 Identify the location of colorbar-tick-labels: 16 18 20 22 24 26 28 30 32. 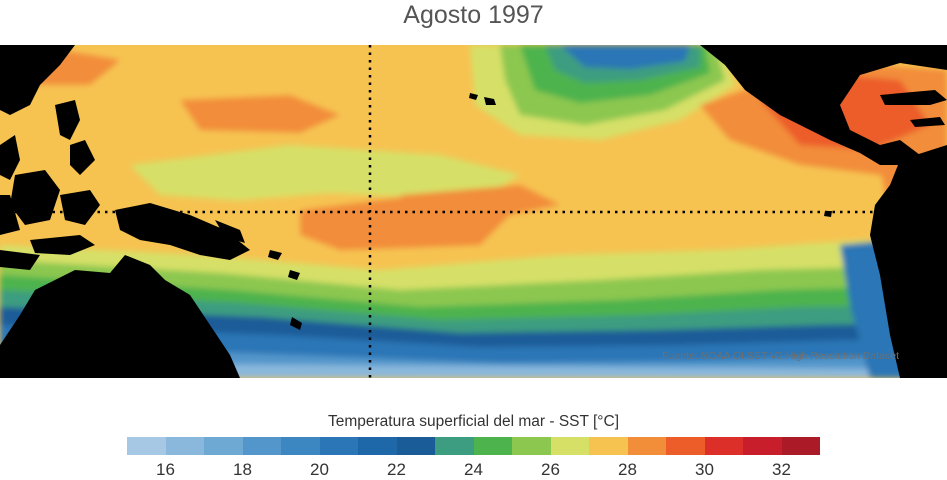
(473, 470).